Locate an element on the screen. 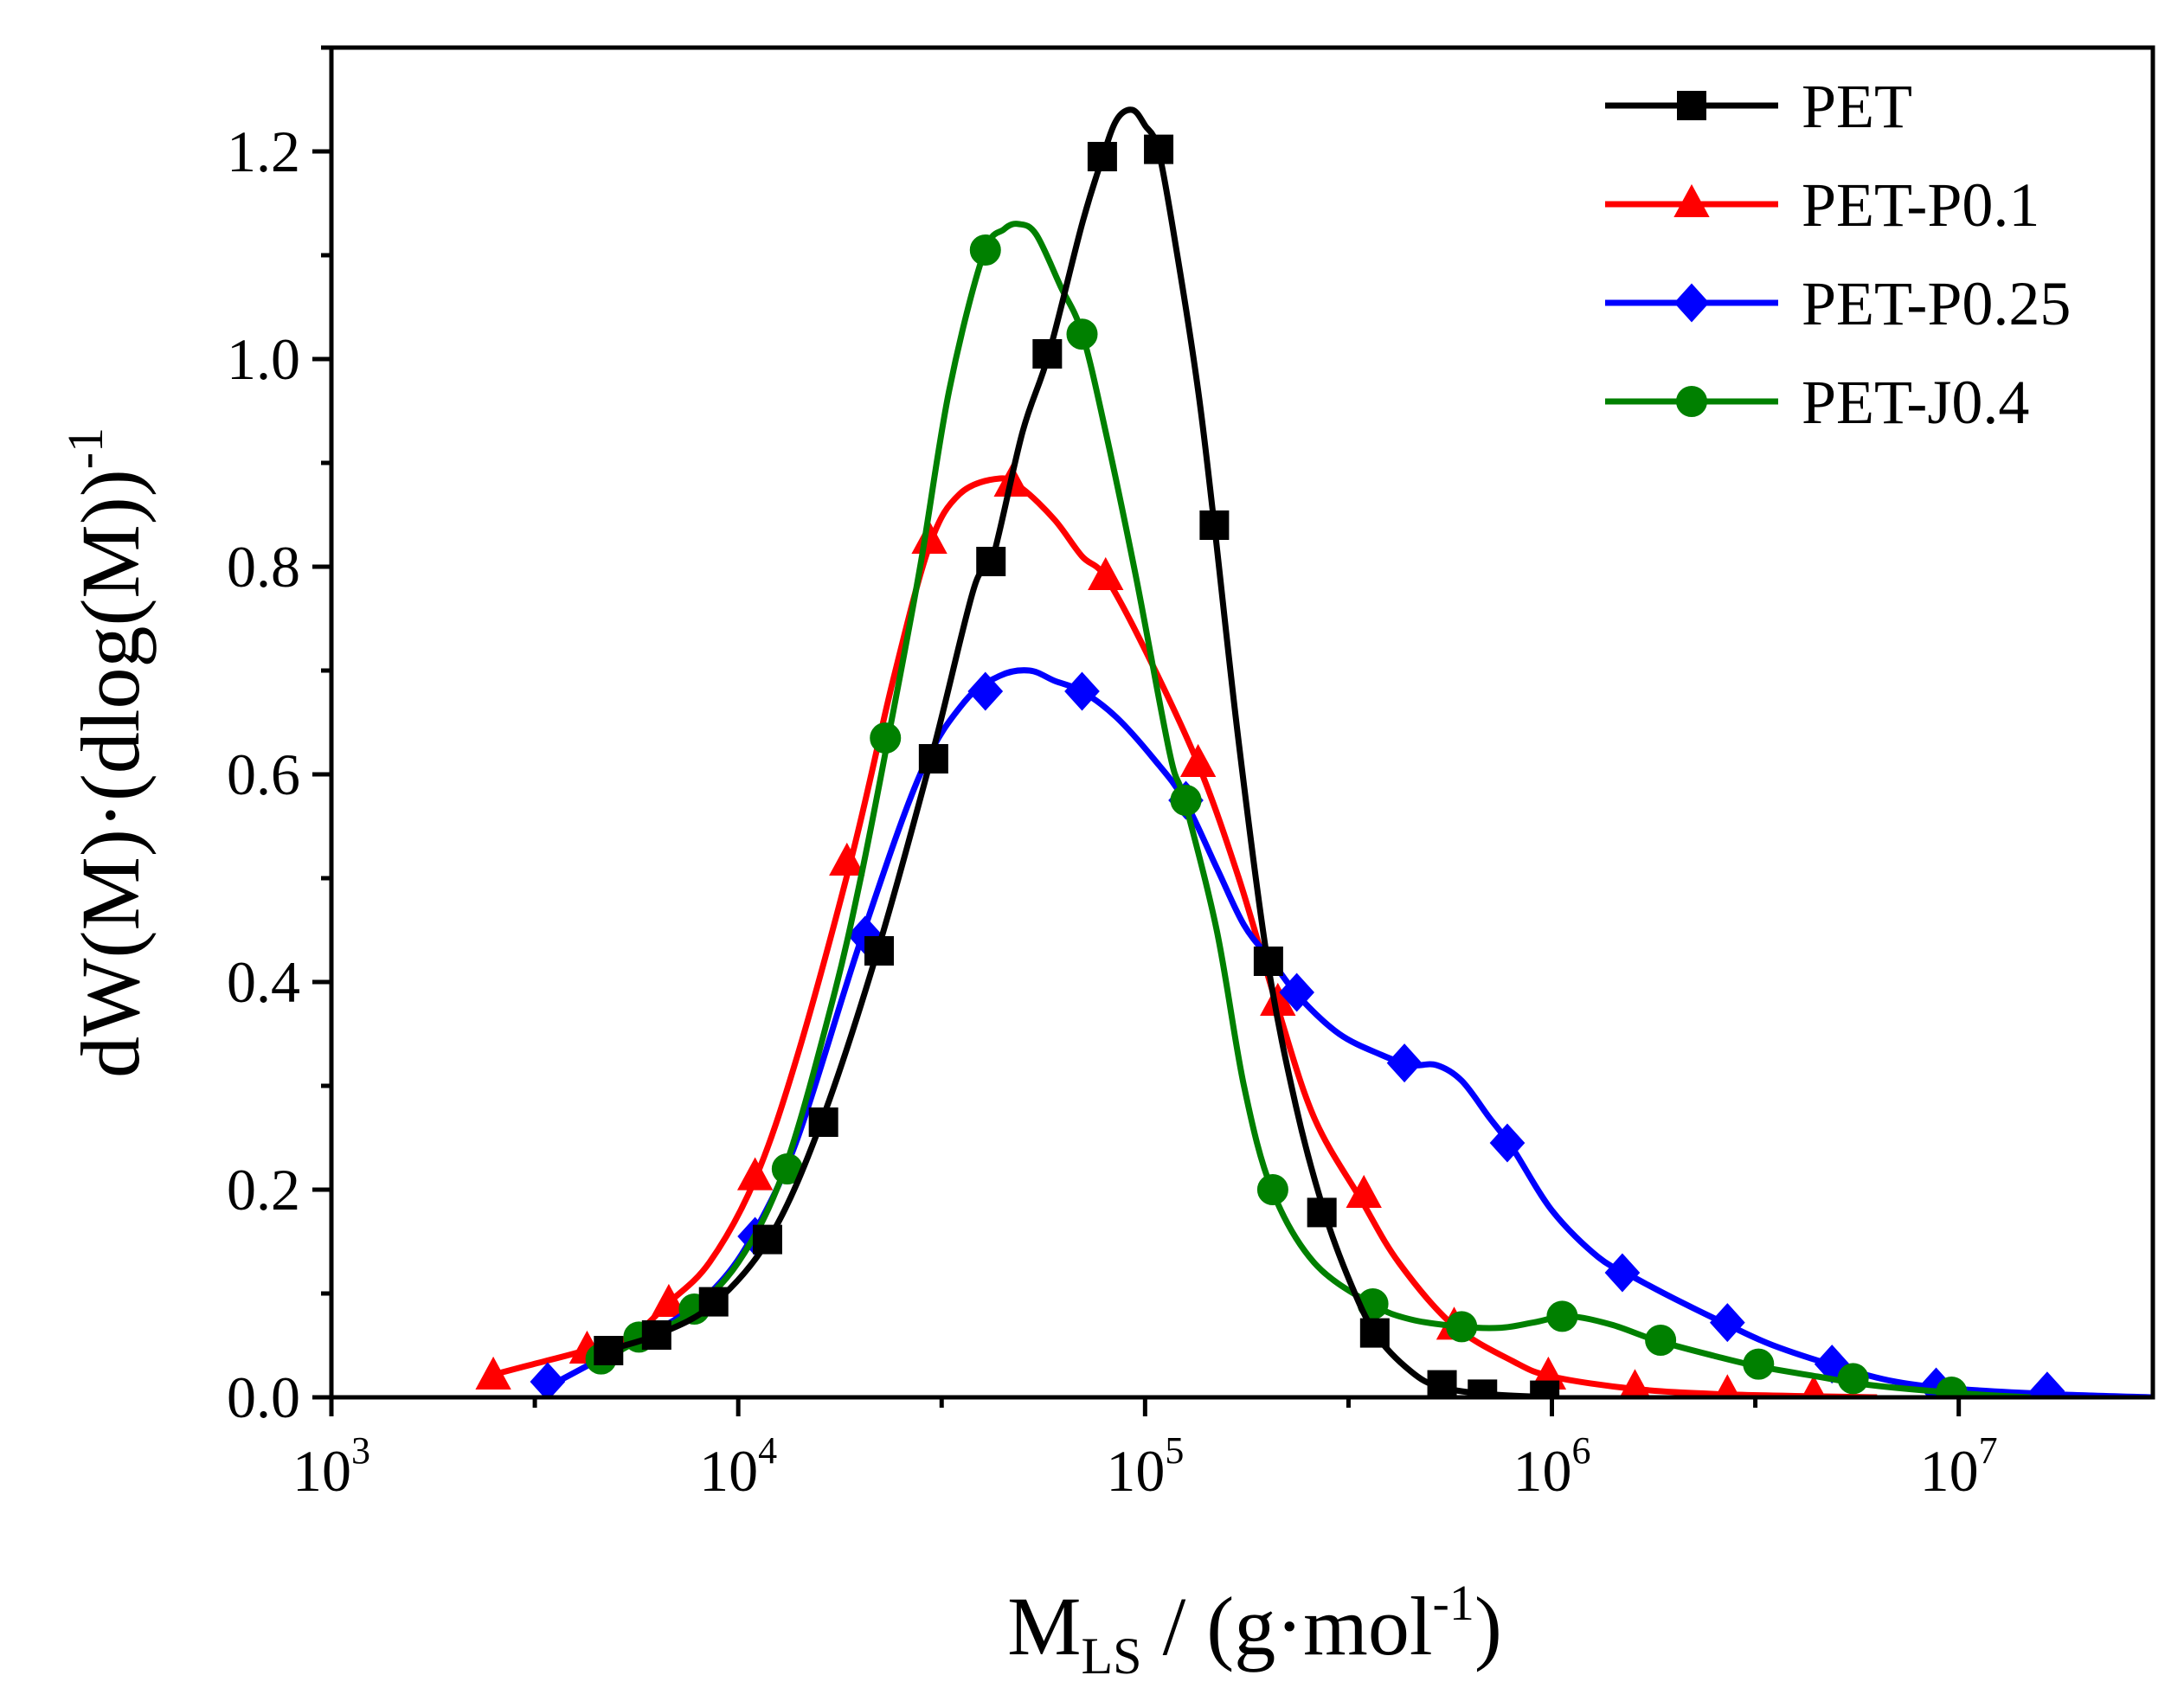 The image size is (2184, 1701). legend: PET PET-P0.1 PET-P0.25 PET-J0.4 is located at coordinates (1838, 254).